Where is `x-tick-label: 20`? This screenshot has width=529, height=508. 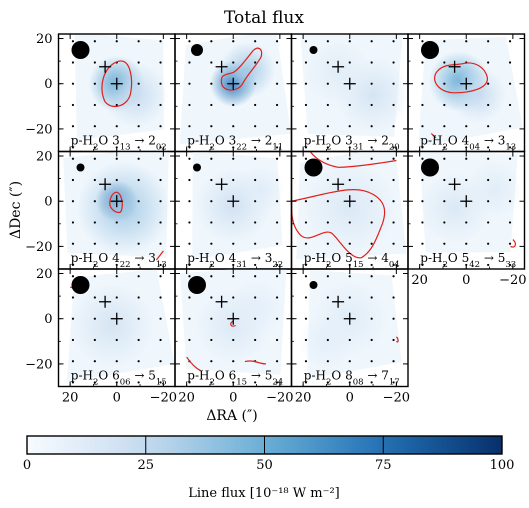
x-tick-label: 20 is located at coordinates (419, 280).